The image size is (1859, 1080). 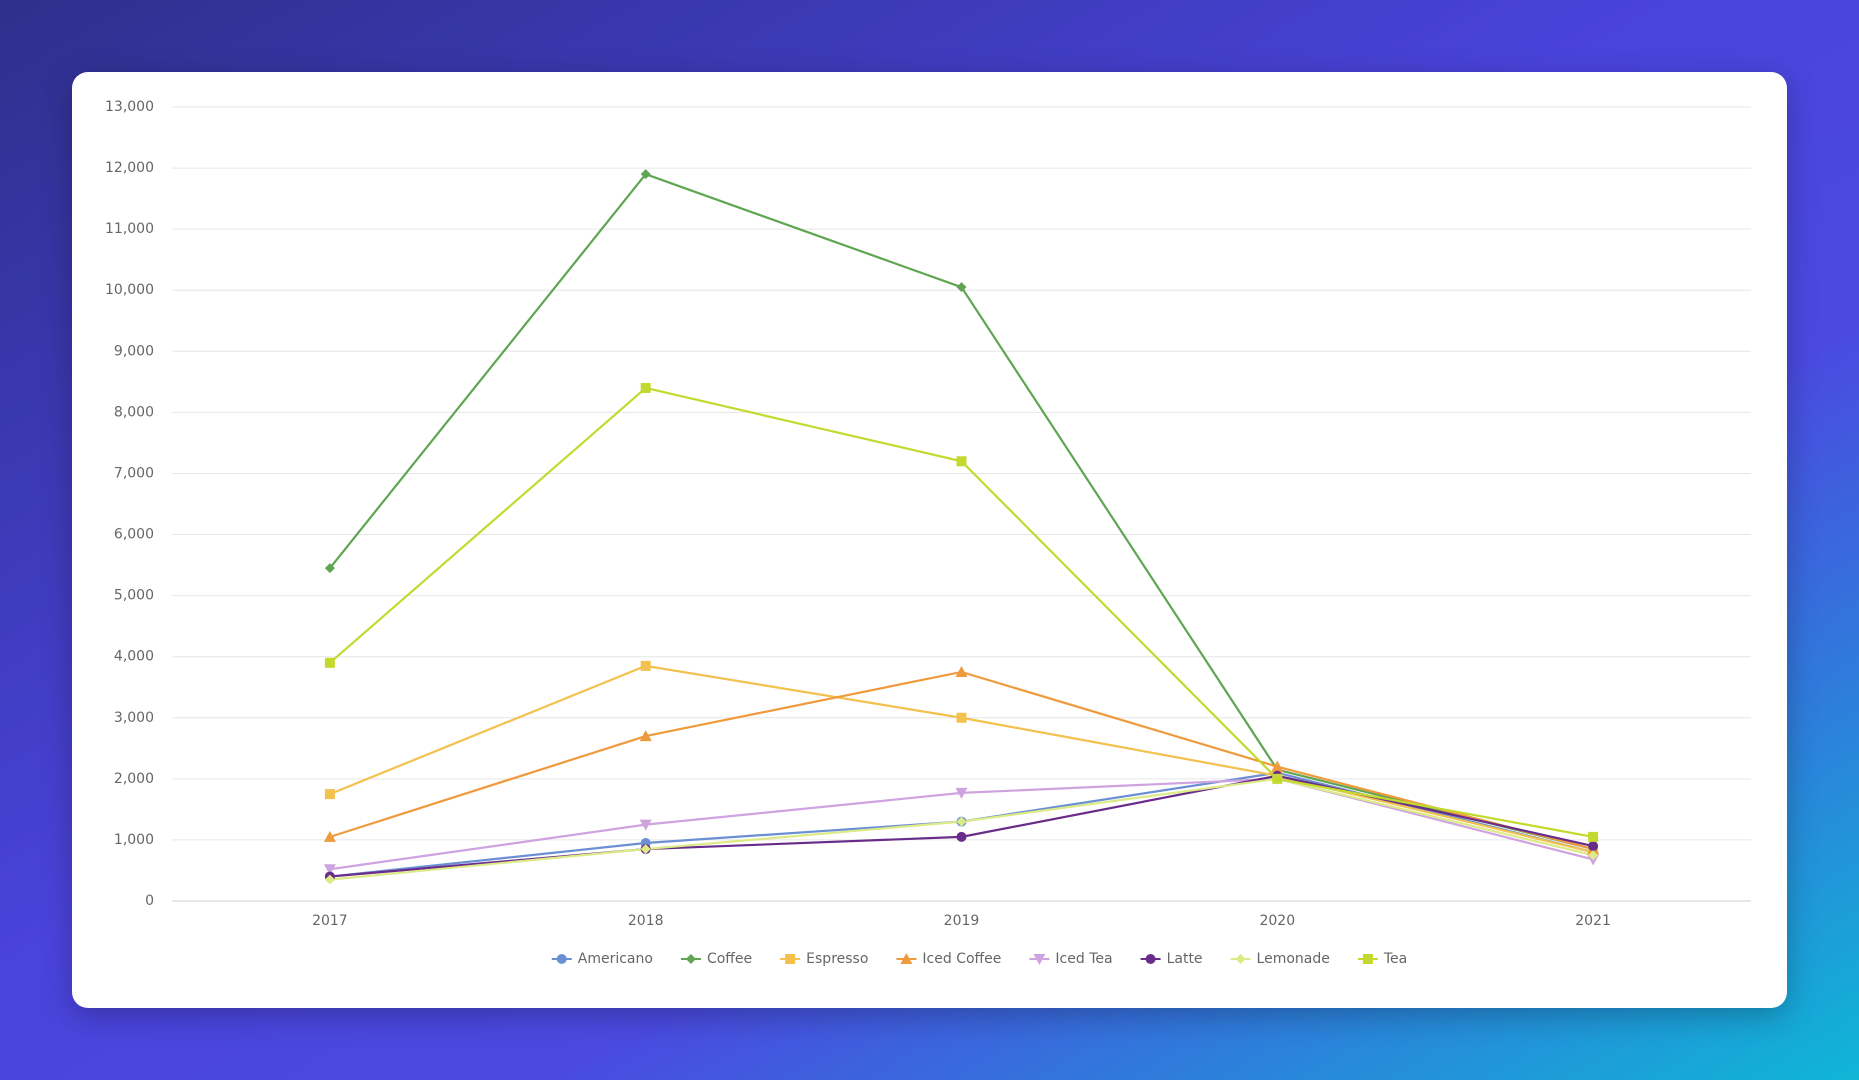 What do you see at coordinates (330, 921) in the screenshot?
I see `x-tick-label: 2017` at bounding box center [330, 921].